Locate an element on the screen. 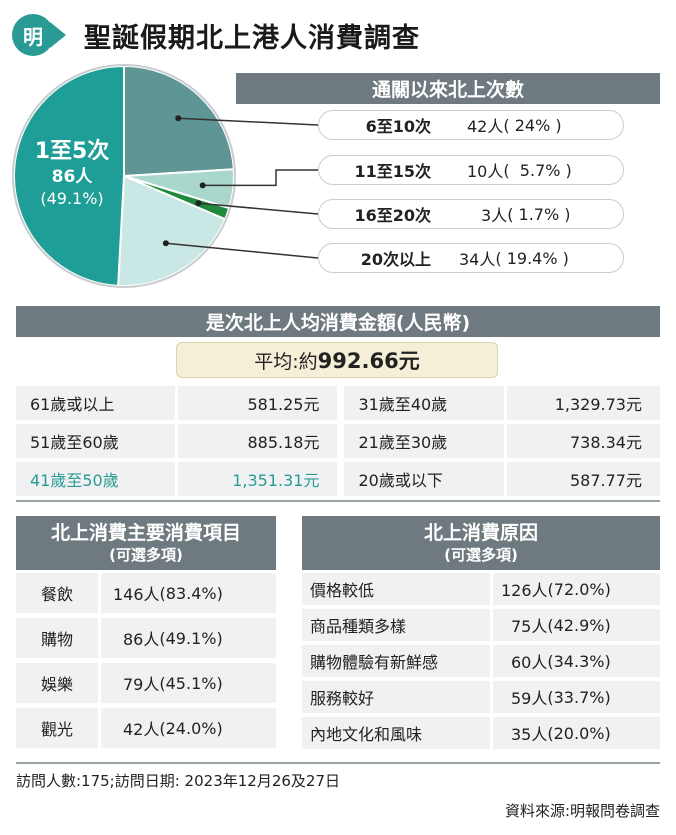 Image resolution: width=676 pixels, height=835 pixels. logo: 明 is located at coordinates (33, 35).